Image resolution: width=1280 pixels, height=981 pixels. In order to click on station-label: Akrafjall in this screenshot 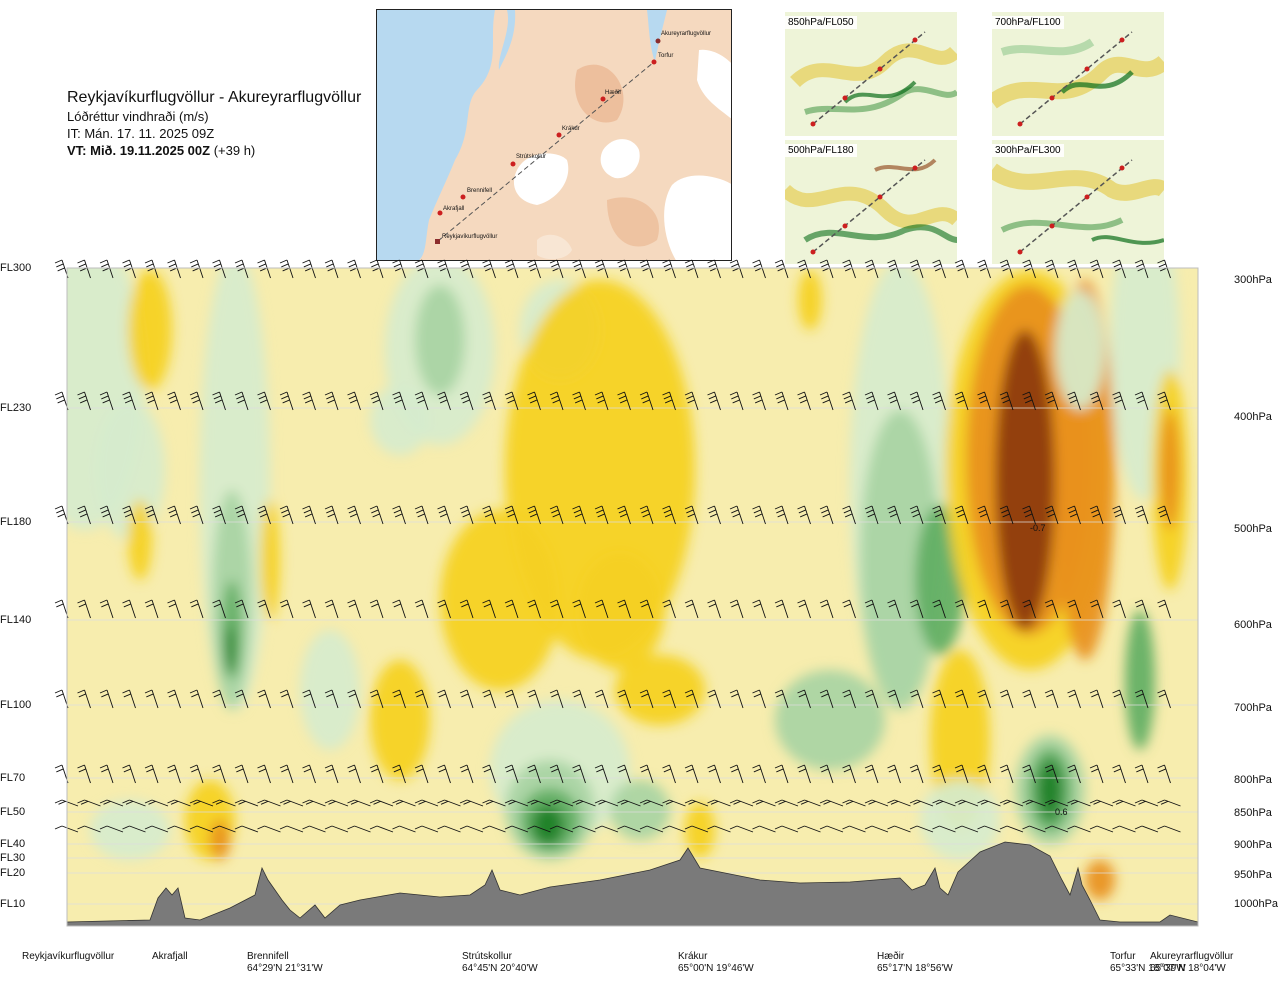, I will do `click(170, 957)`.